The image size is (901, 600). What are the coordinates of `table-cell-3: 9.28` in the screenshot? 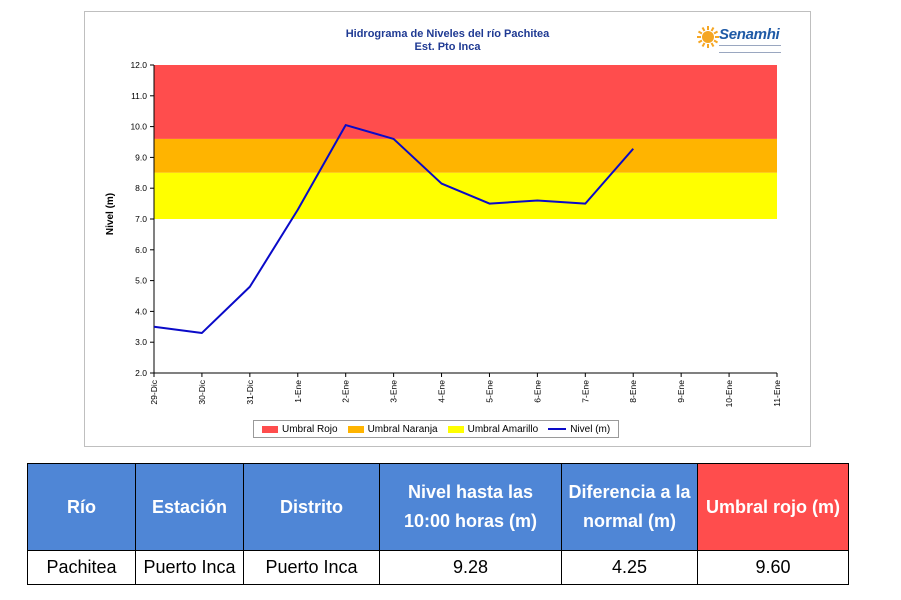 It's located at (470, 567).